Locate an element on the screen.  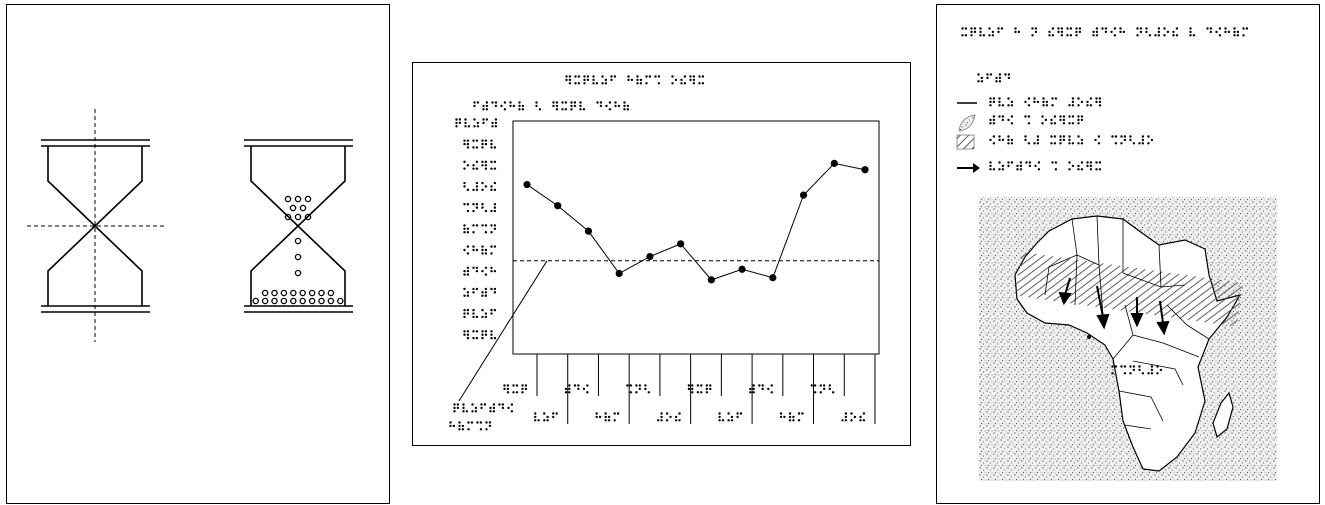
y-axis-tick-labels is located at coordinates (476, 229).